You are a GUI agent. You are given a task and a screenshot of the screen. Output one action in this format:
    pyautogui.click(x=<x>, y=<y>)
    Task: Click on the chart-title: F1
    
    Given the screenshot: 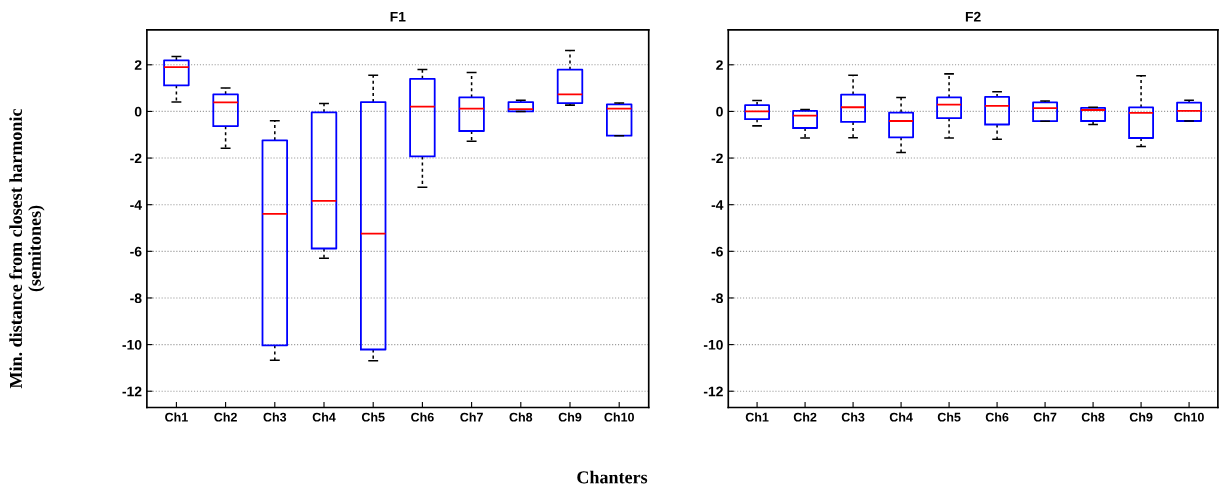 What is the action you would take?
    pyautogui.click(x=398, y=16)
    